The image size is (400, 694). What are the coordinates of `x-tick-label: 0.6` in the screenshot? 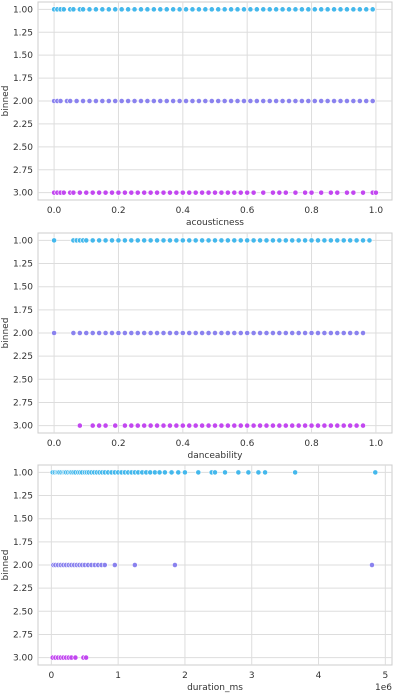 It's located at (247, 211).